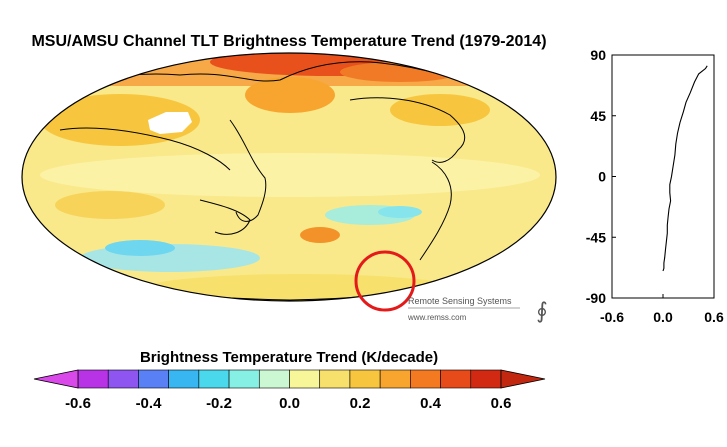  What do you see at coordinates (219, 403) in the screenshot?
I see `colorbar-tick-label: -0.2` at bounding box center [219, 403].